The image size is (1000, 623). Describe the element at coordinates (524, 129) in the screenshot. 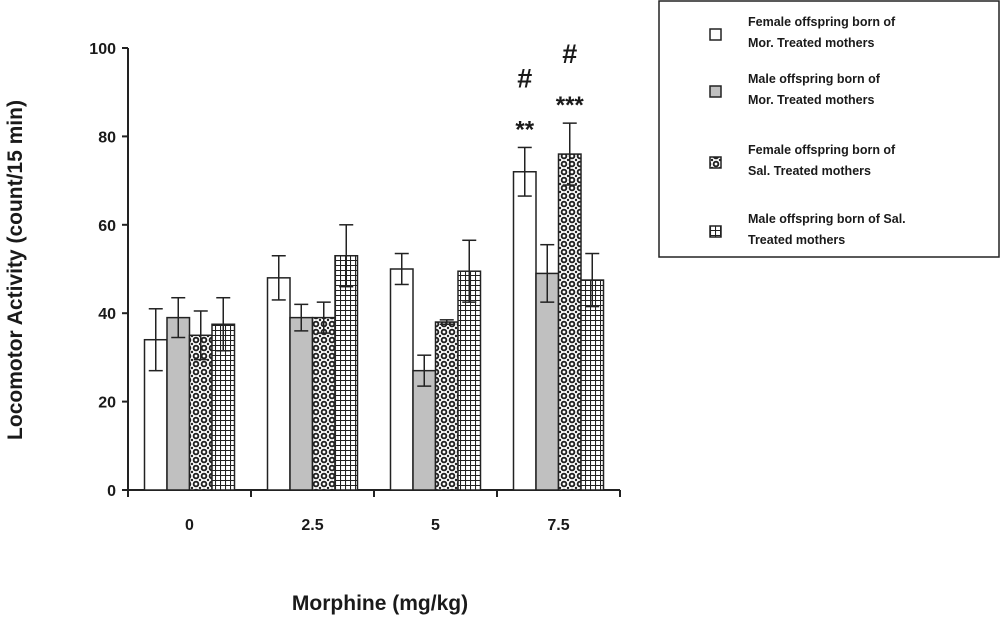

I see `significance-marker: **` at that location.